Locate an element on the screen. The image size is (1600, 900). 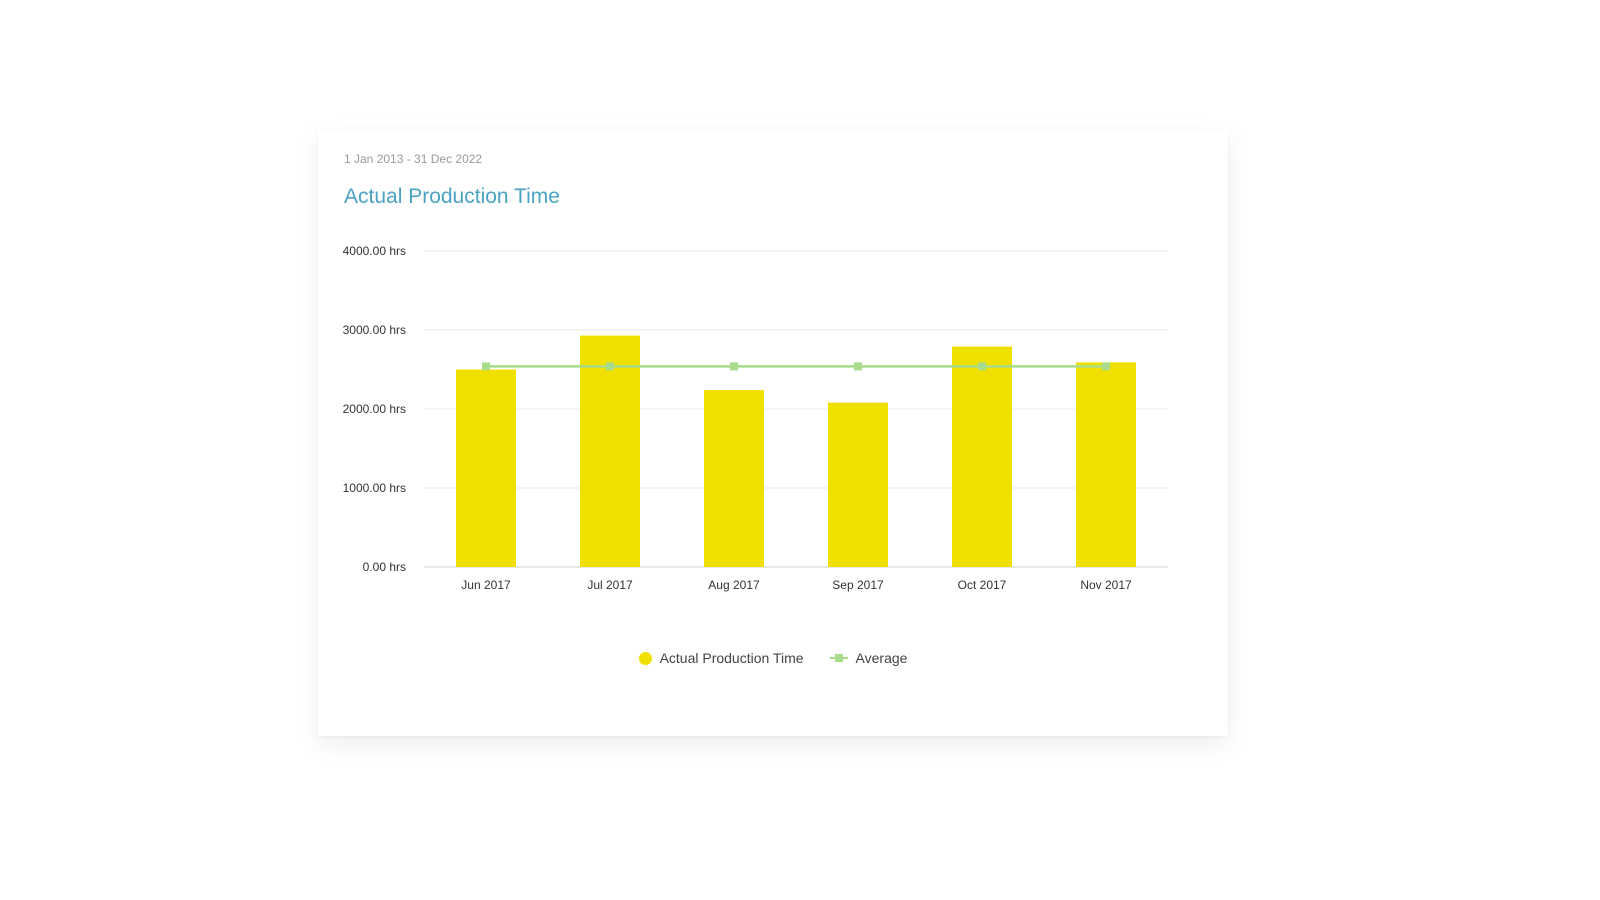
legend-actual-label: Actual Production Time is located at coordinates (731, 658).